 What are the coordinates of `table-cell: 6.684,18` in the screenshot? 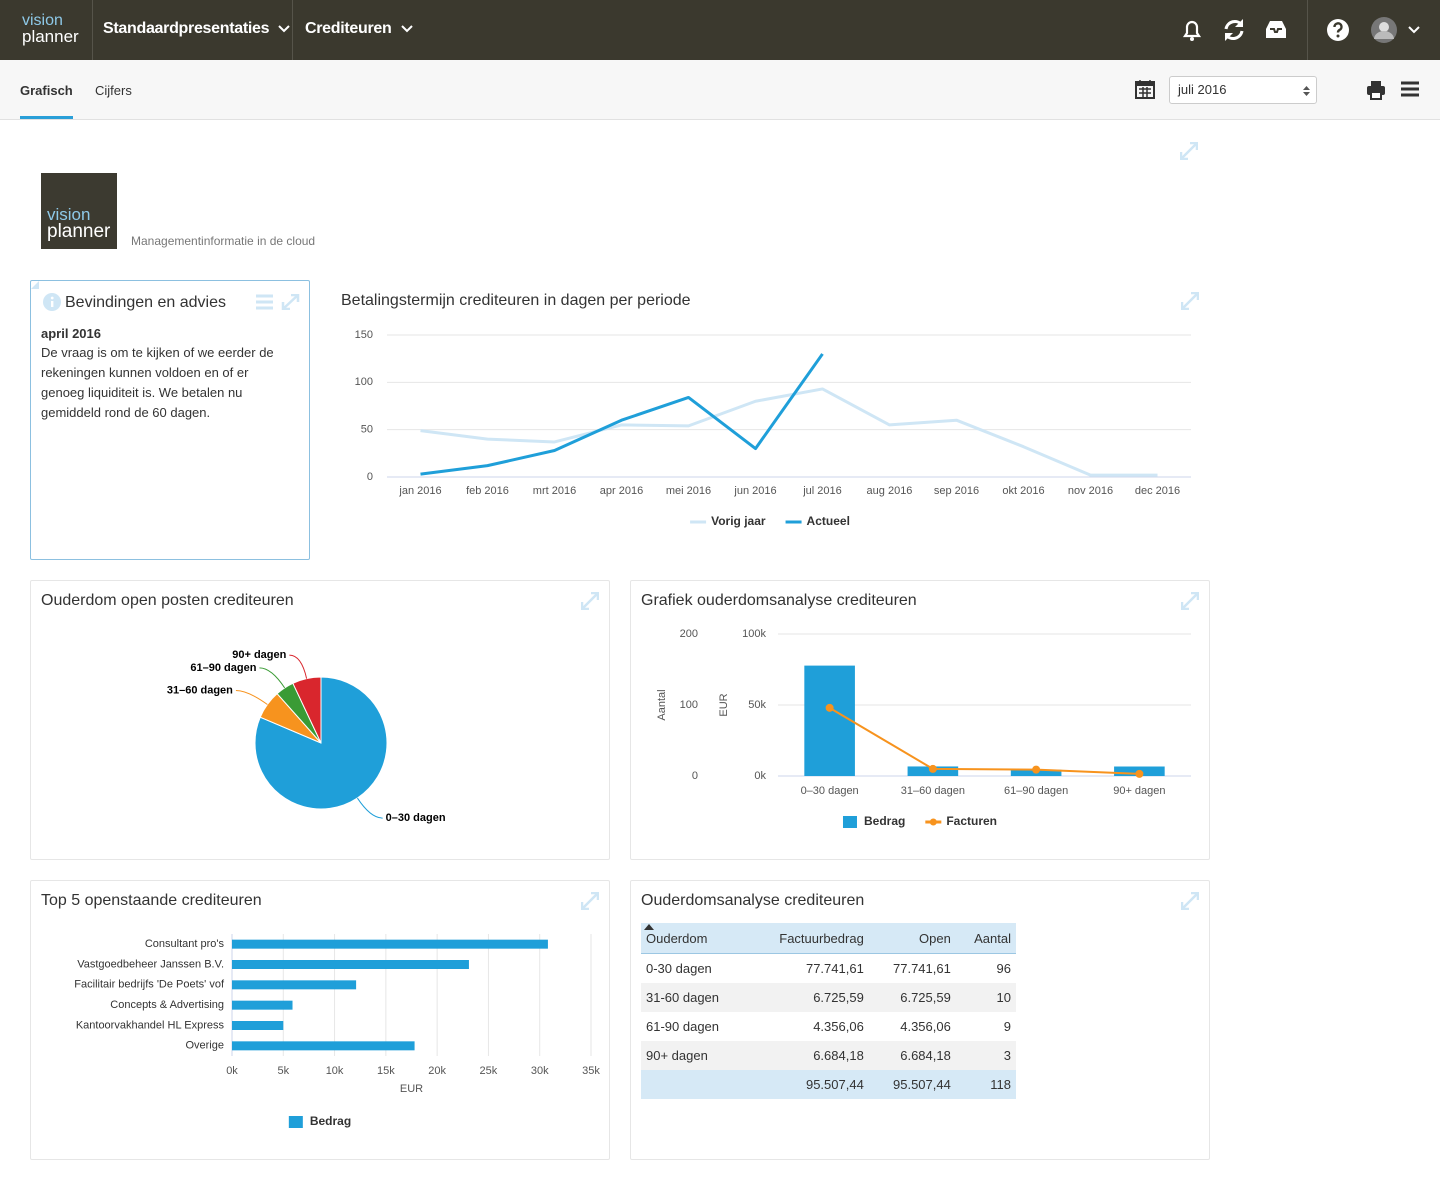 It's located at (838, 1055).